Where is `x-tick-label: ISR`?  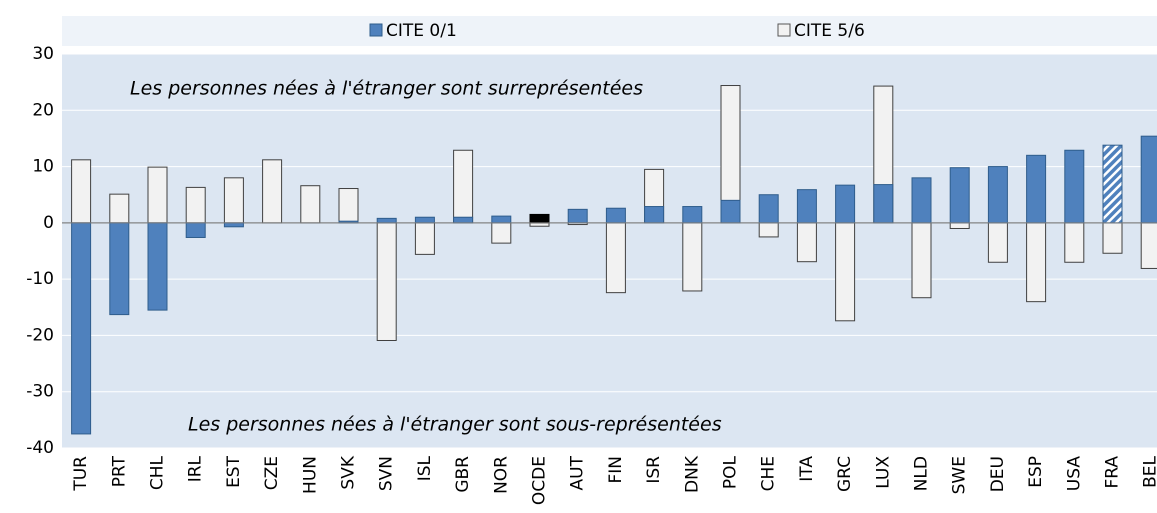 x-tick-label: ISR is located at coordinates (654, 470).